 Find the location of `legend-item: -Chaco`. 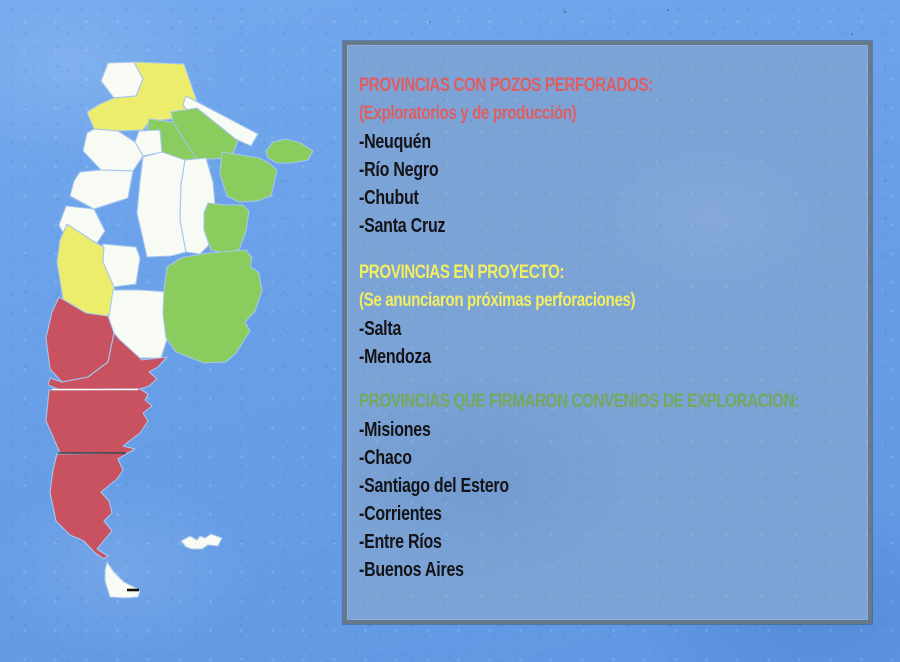

legend-item: -Chaco is located at coordinates (385, 458).